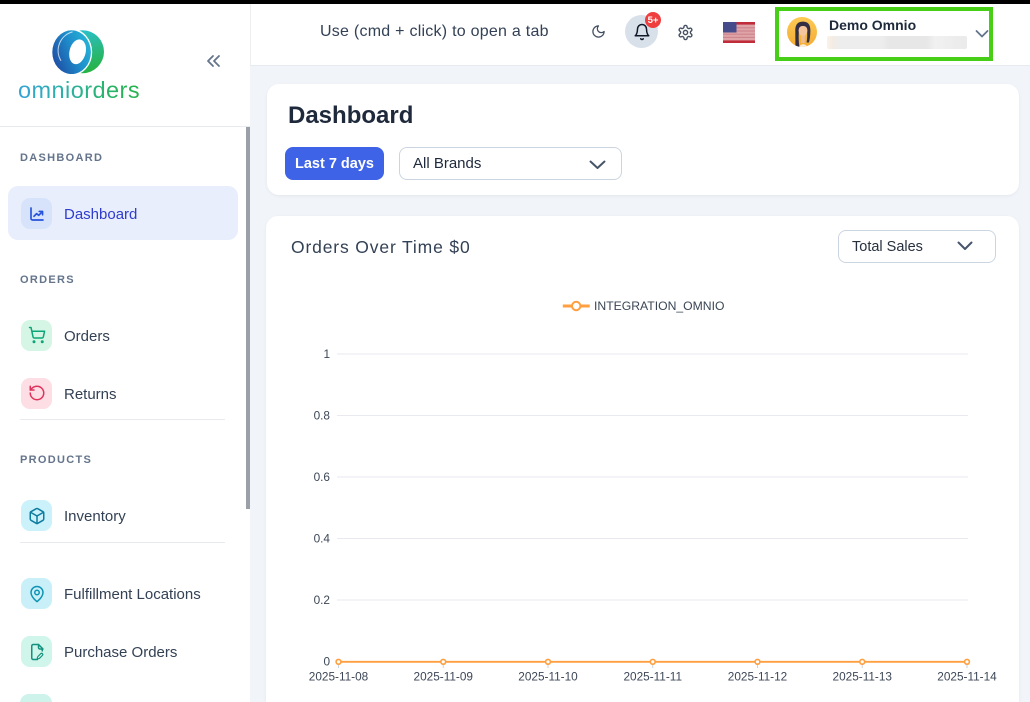 Image resolution: width=1030 pixels, height=702 pixels. What do you see at coordinates (322, 600) in the screenshot?
I see `svg-text: 0.2` at bounding box center [322, 600].